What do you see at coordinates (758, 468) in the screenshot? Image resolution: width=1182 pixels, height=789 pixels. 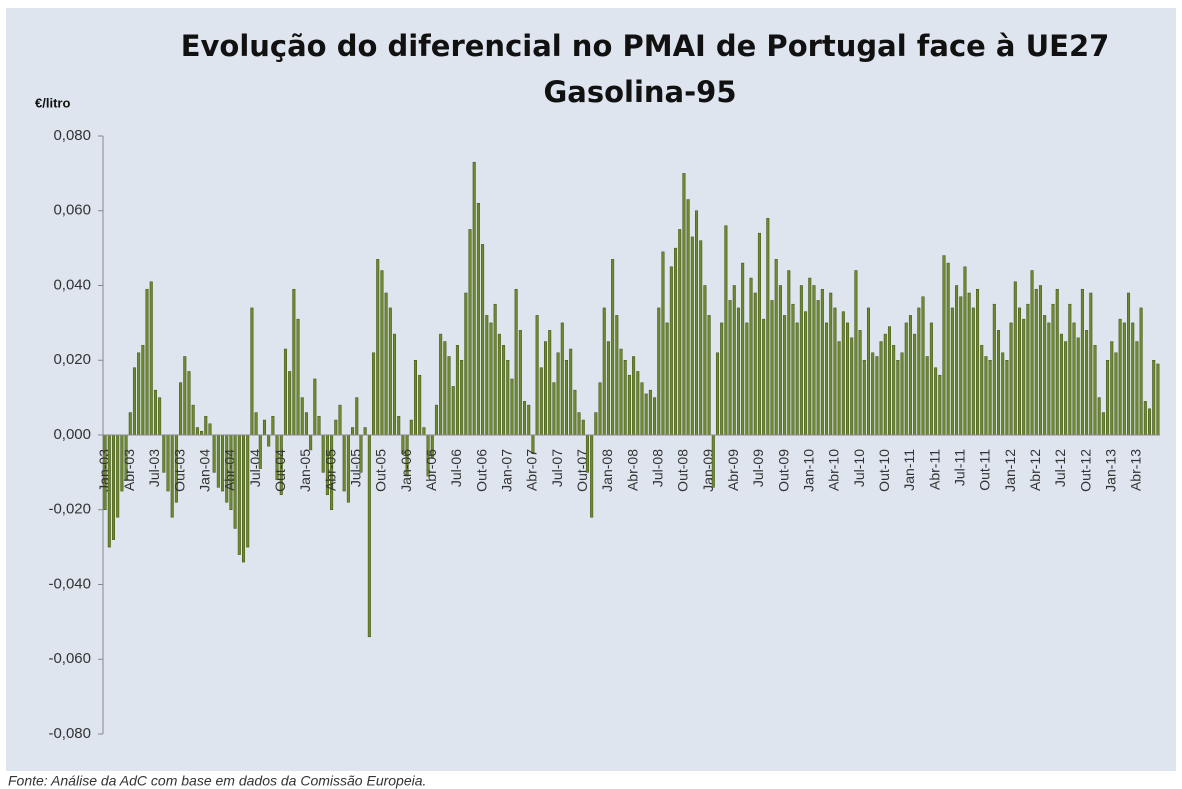 I see `x-tick-label: Jul-09` at bounding box center [758, 468].